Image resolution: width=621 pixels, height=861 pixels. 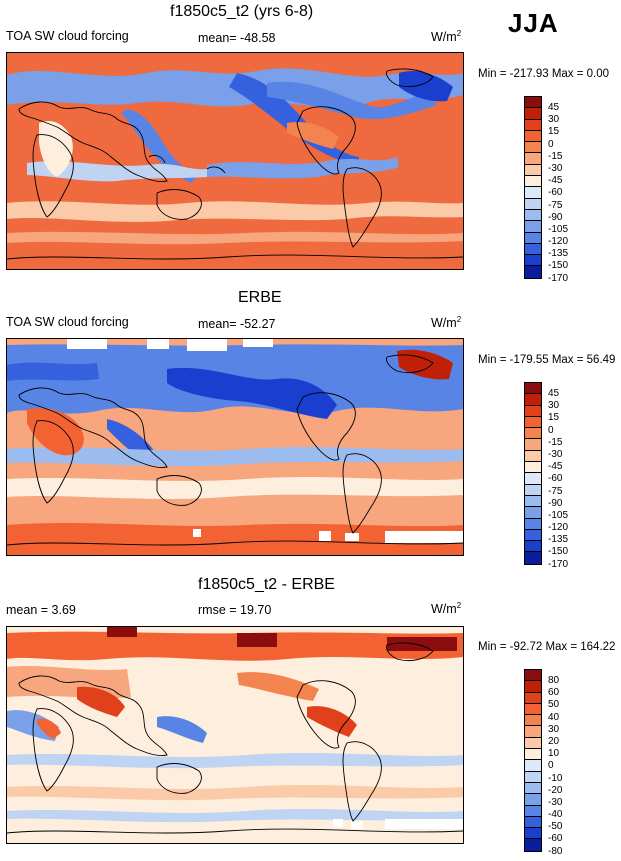 I want to click on panel-2-colorbar, so click(x=533, y=473).